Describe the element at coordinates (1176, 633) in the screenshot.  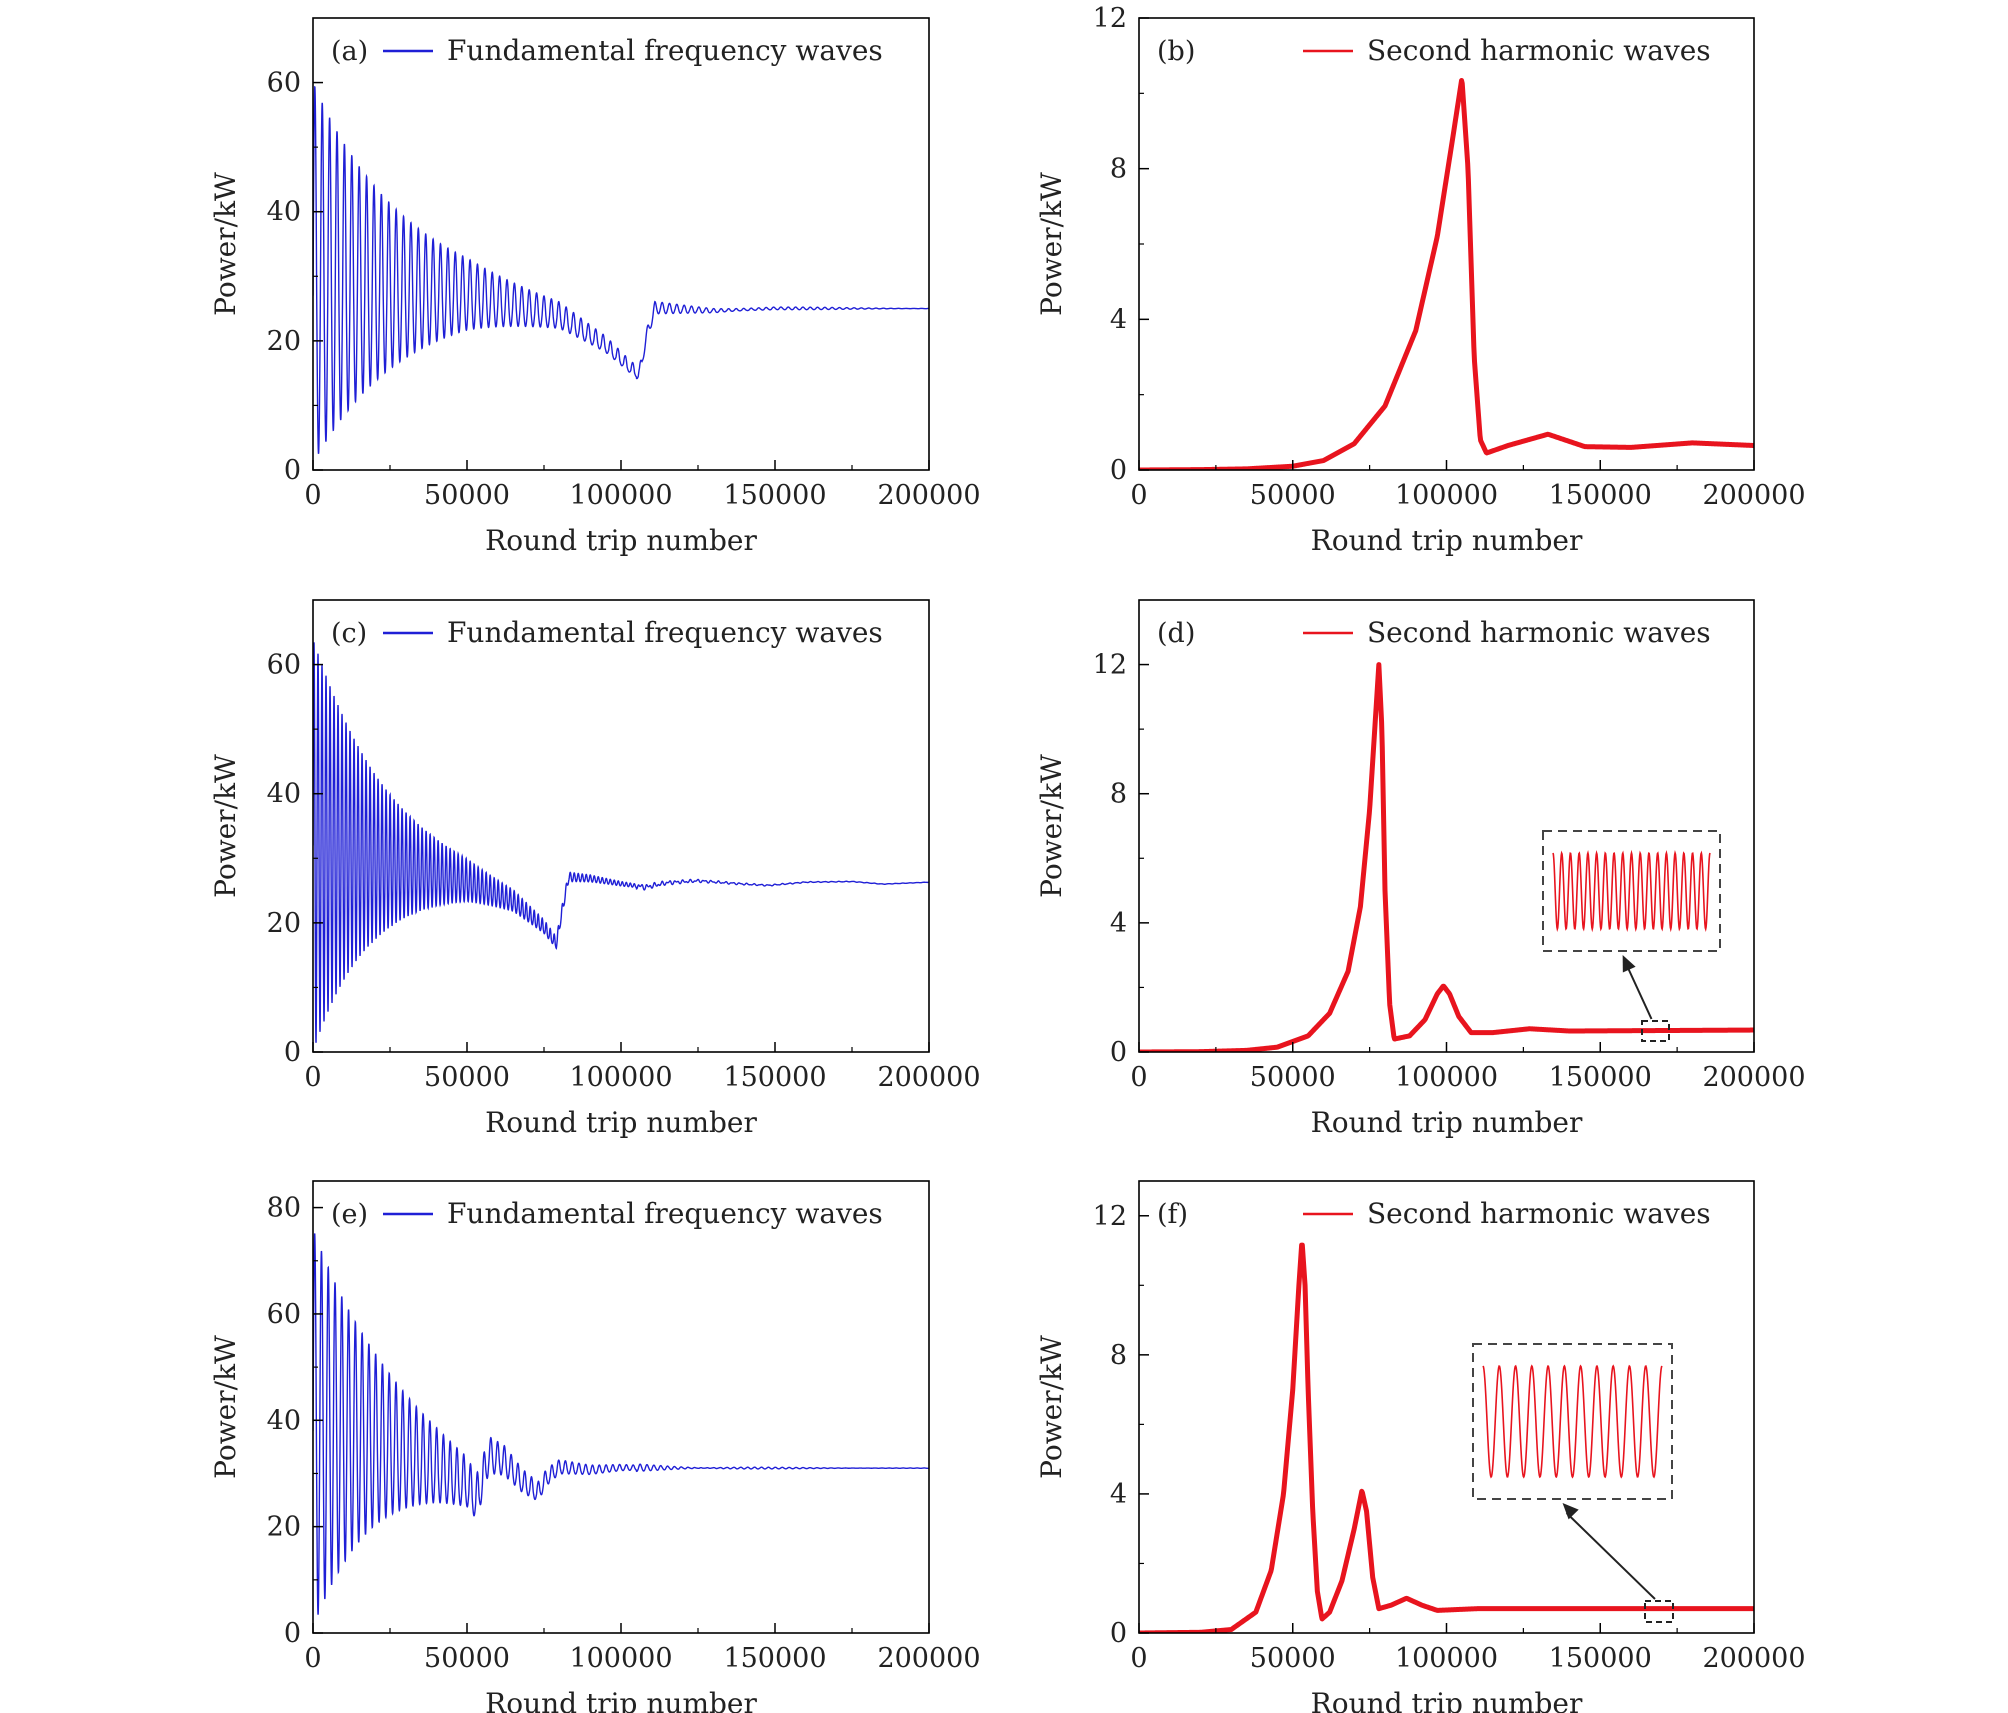
I see `panel-label: (d)` at that location.